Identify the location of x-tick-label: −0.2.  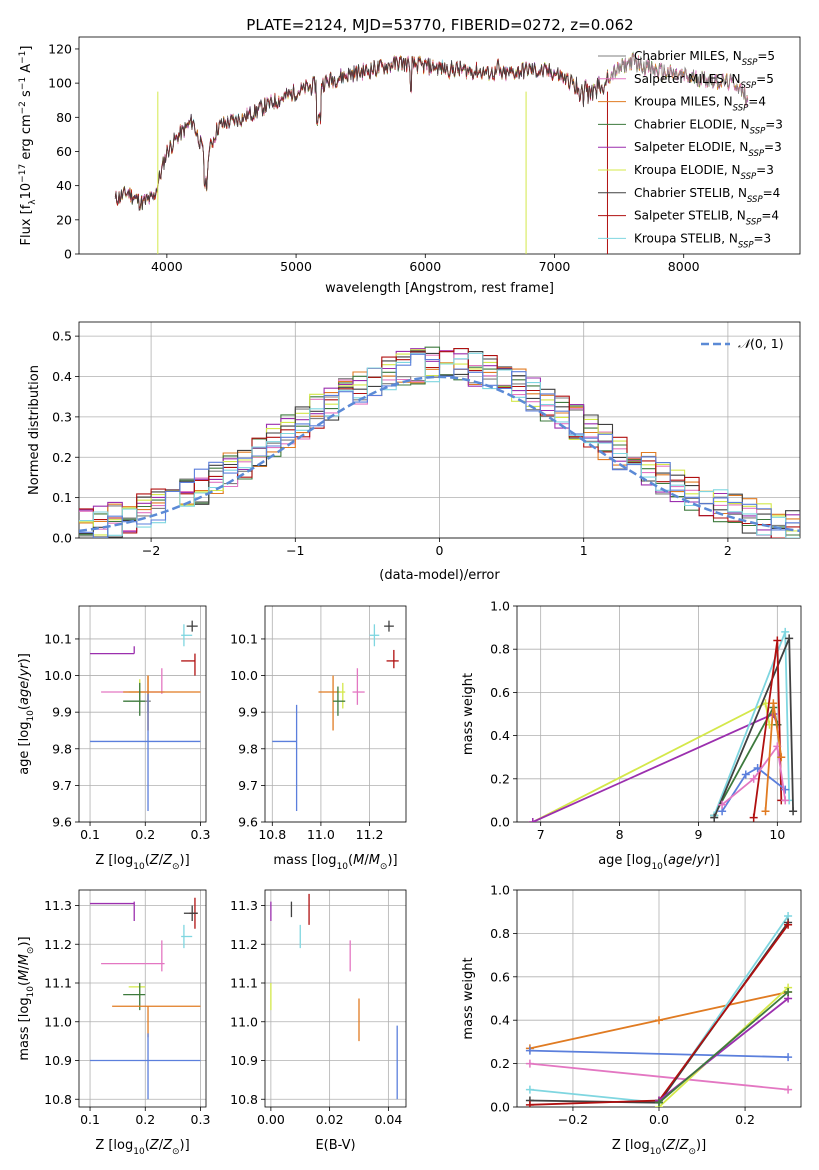
(573, 1119).